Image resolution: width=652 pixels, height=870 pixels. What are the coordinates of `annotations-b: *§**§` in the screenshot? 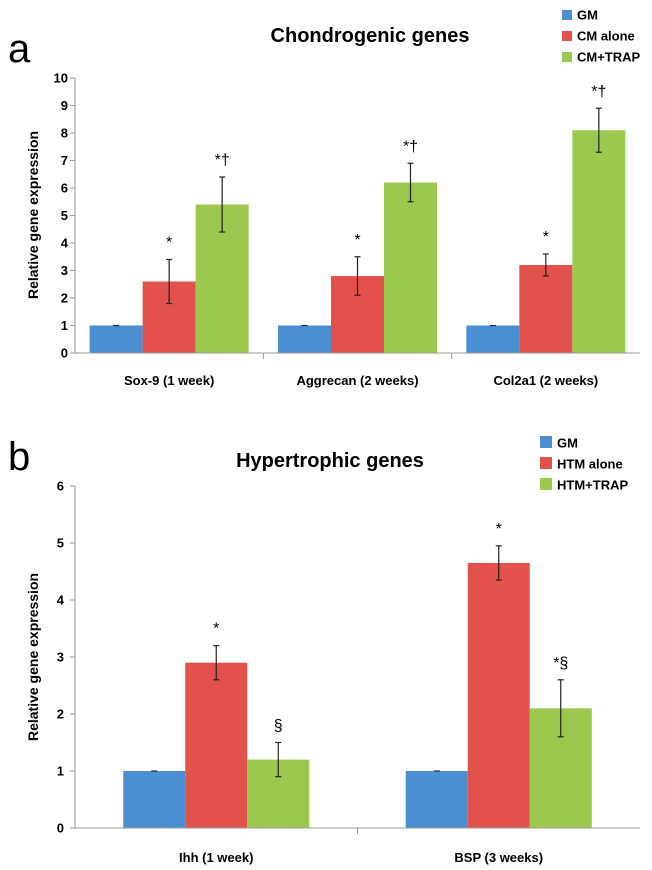 It's located at (390, 628).